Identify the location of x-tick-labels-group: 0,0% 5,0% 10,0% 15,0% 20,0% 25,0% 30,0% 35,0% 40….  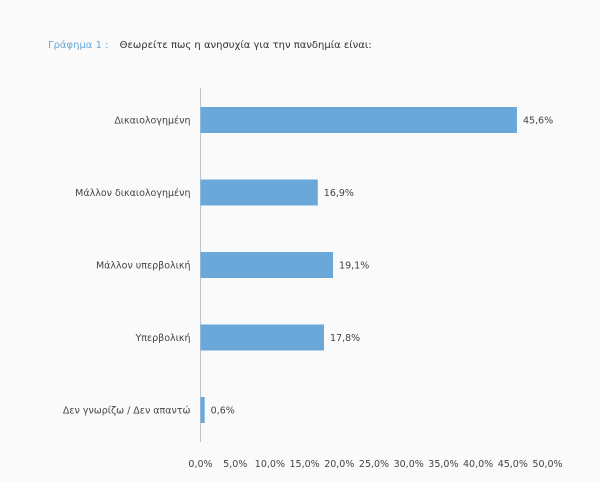
(375, 464).